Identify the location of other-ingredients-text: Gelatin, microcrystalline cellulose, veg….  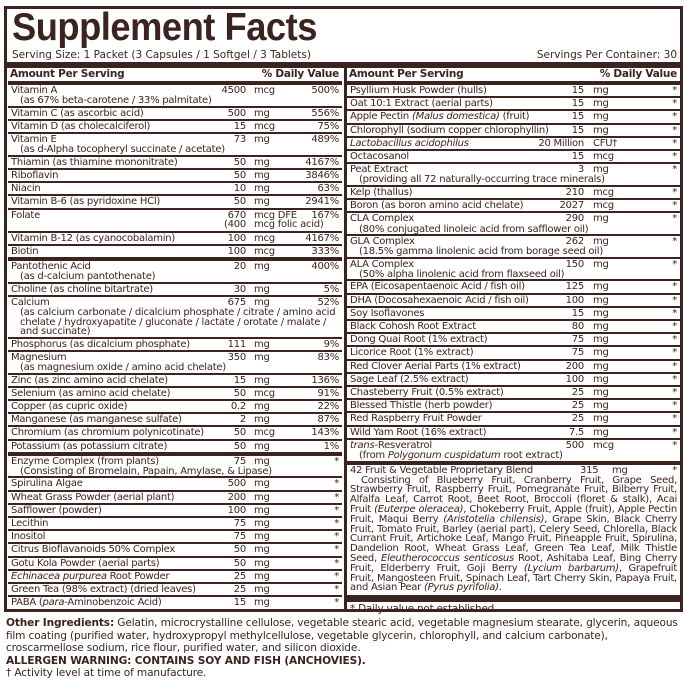
(342, 635).